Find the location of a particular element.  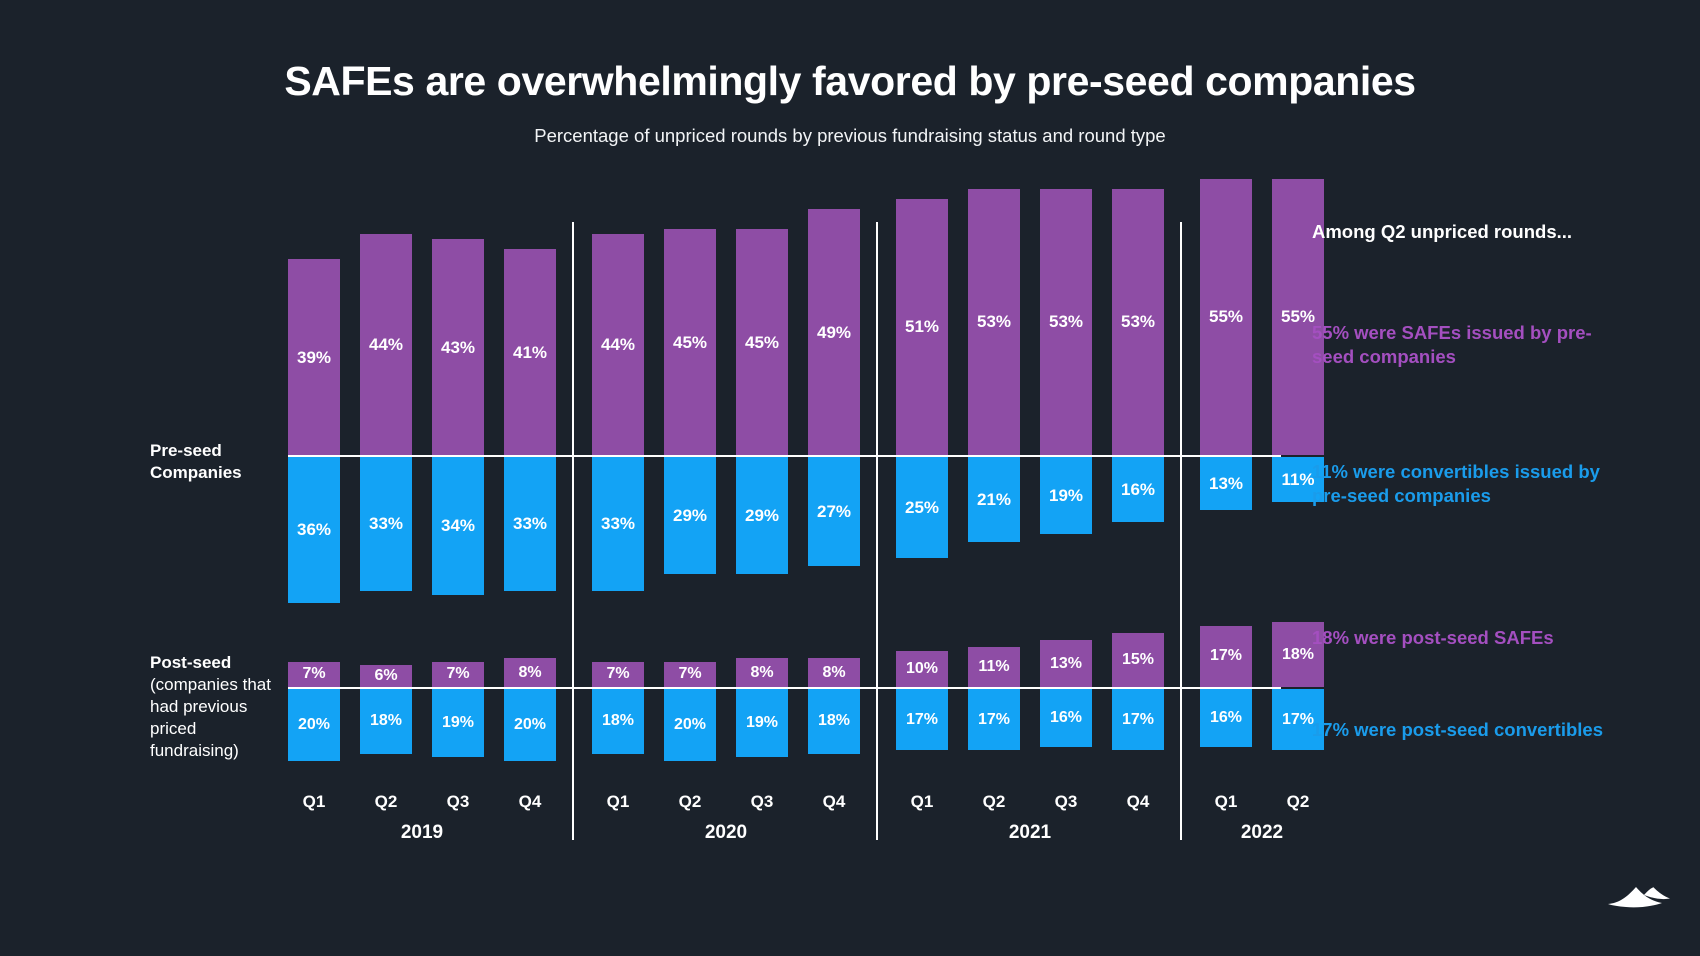

row-label-pre-seed-line2: Companies is located at coordinates (196, 473).